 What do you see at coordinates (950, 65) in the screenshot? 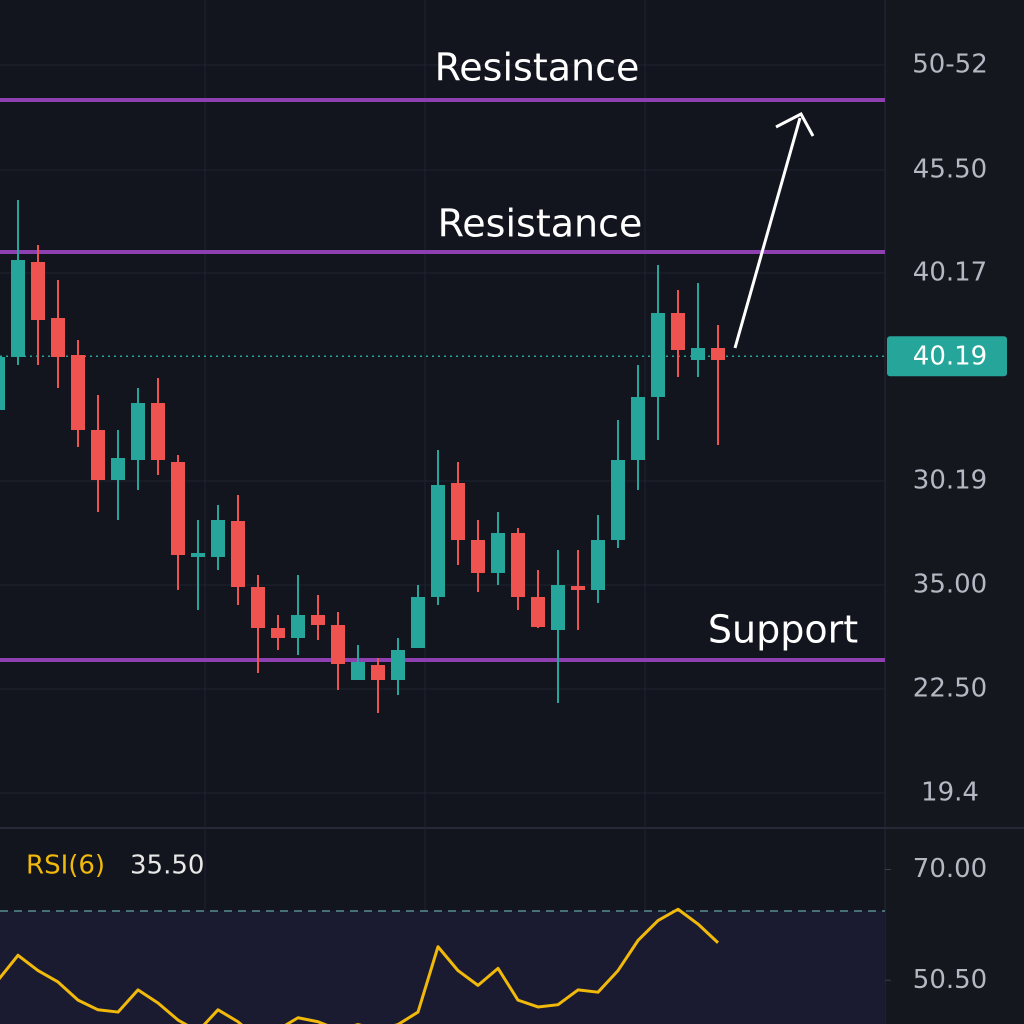
I see `y-tick-label: 50-52` at bounding box center [950, 65].